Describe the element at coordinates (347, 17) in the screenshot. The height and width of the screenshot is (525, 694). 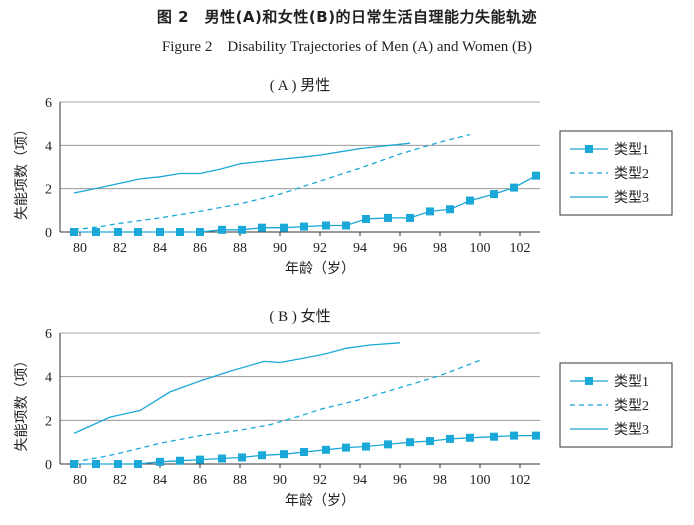
I see `figure-title-zh: 图 2 男性(A)和女性(B)的日常生活自理能力失能轨迹` at that location.